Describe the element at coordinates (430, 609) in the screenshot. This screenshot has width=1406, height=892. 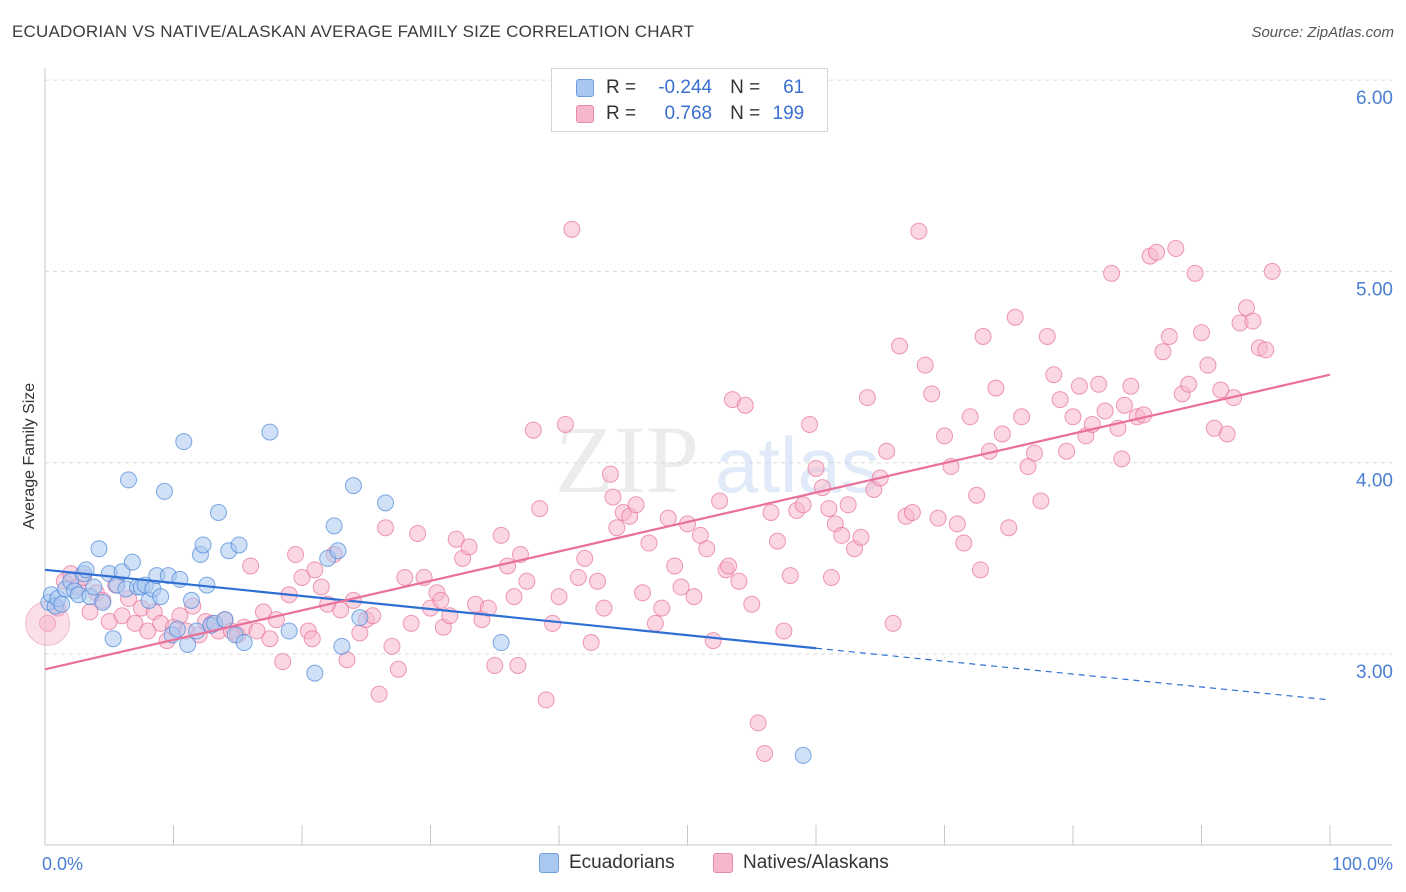
I see `ecuadorians-trend-line` at that location.